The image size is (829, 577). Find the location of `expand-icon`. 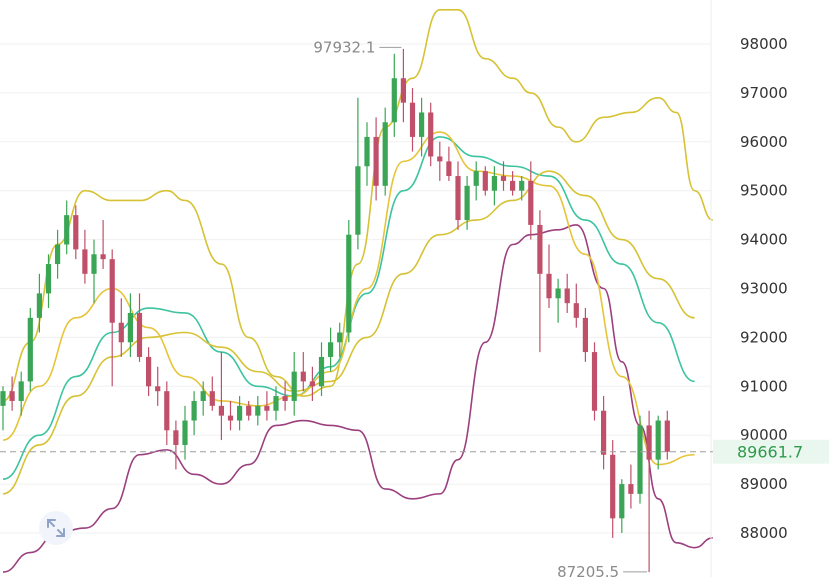

expand-icon is located at coordinates (56, 528).